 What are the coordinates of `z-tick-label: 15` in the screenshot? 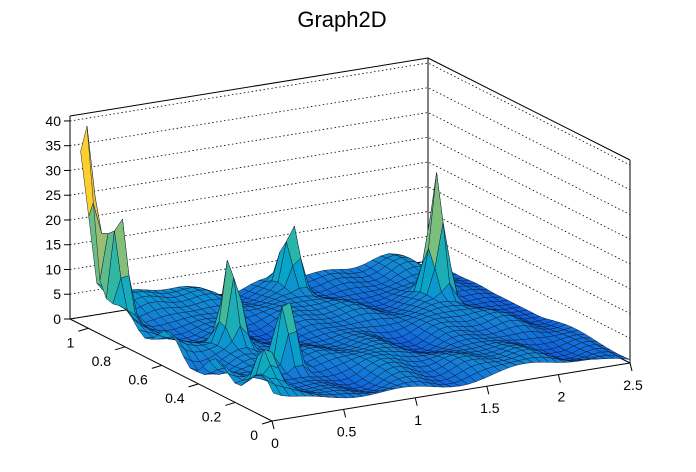 It's located at (53, 245).